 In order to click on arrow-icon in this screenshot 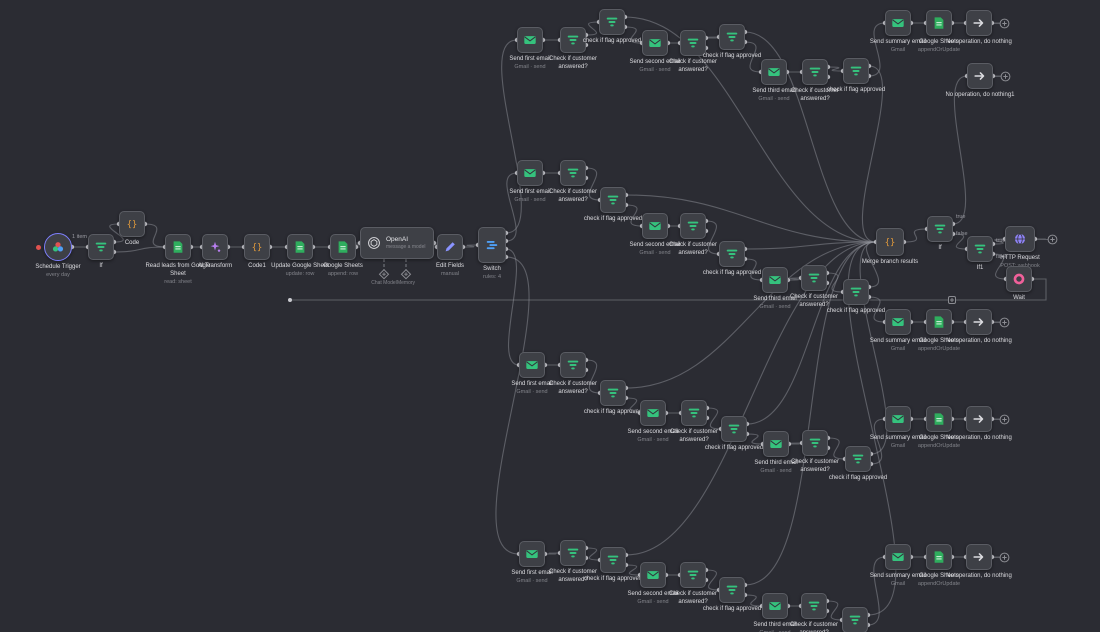, I will do `click(979, 419)`.